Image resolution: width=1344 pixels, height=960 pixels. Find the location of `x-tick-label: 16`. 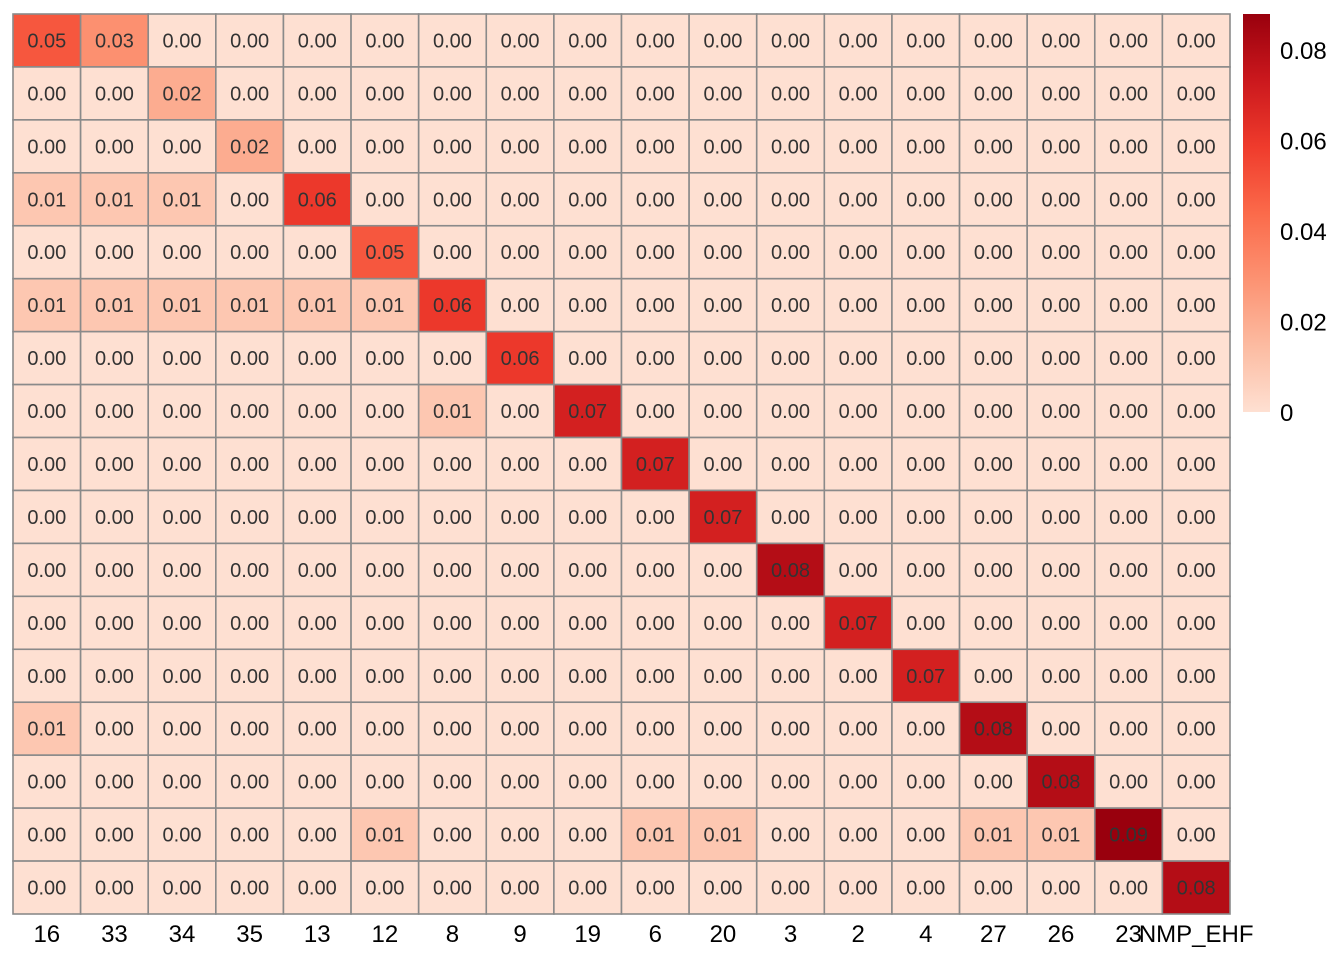

x-tick-label: 16 is located at coordinates (46, 934).